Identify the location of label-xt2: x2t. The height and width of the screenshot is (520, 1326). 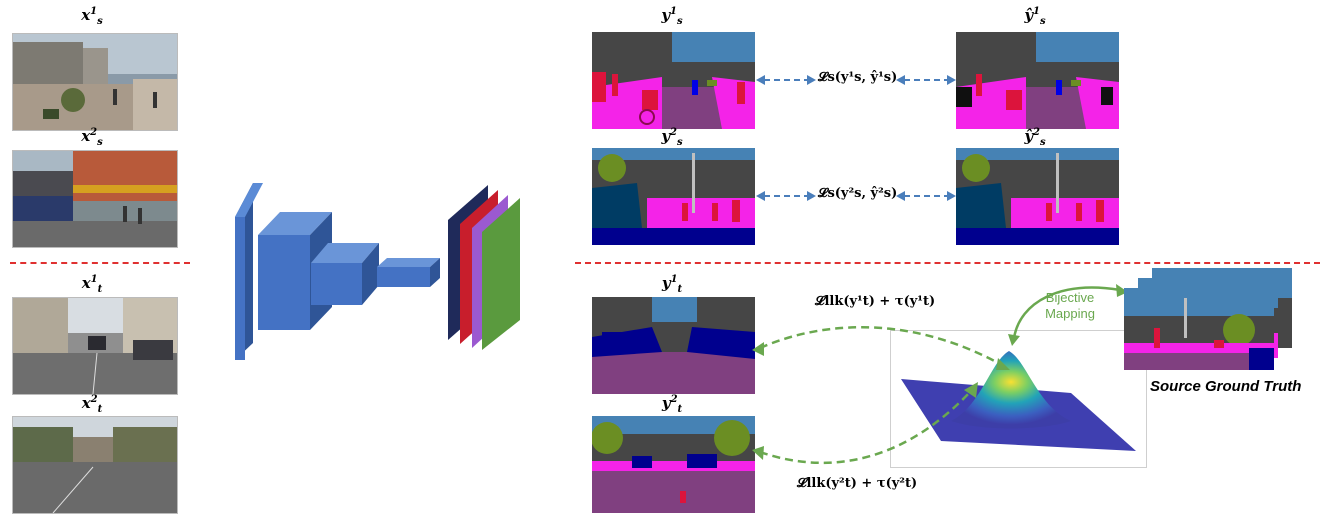
(92, 404).